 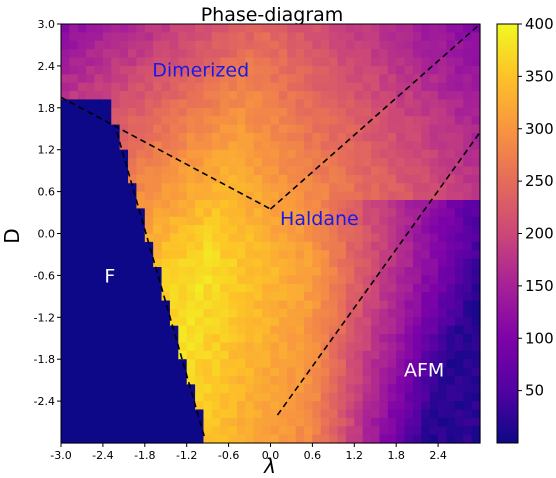 I want to click on x-tick-label: -3.0, so click(x=60, y=455).